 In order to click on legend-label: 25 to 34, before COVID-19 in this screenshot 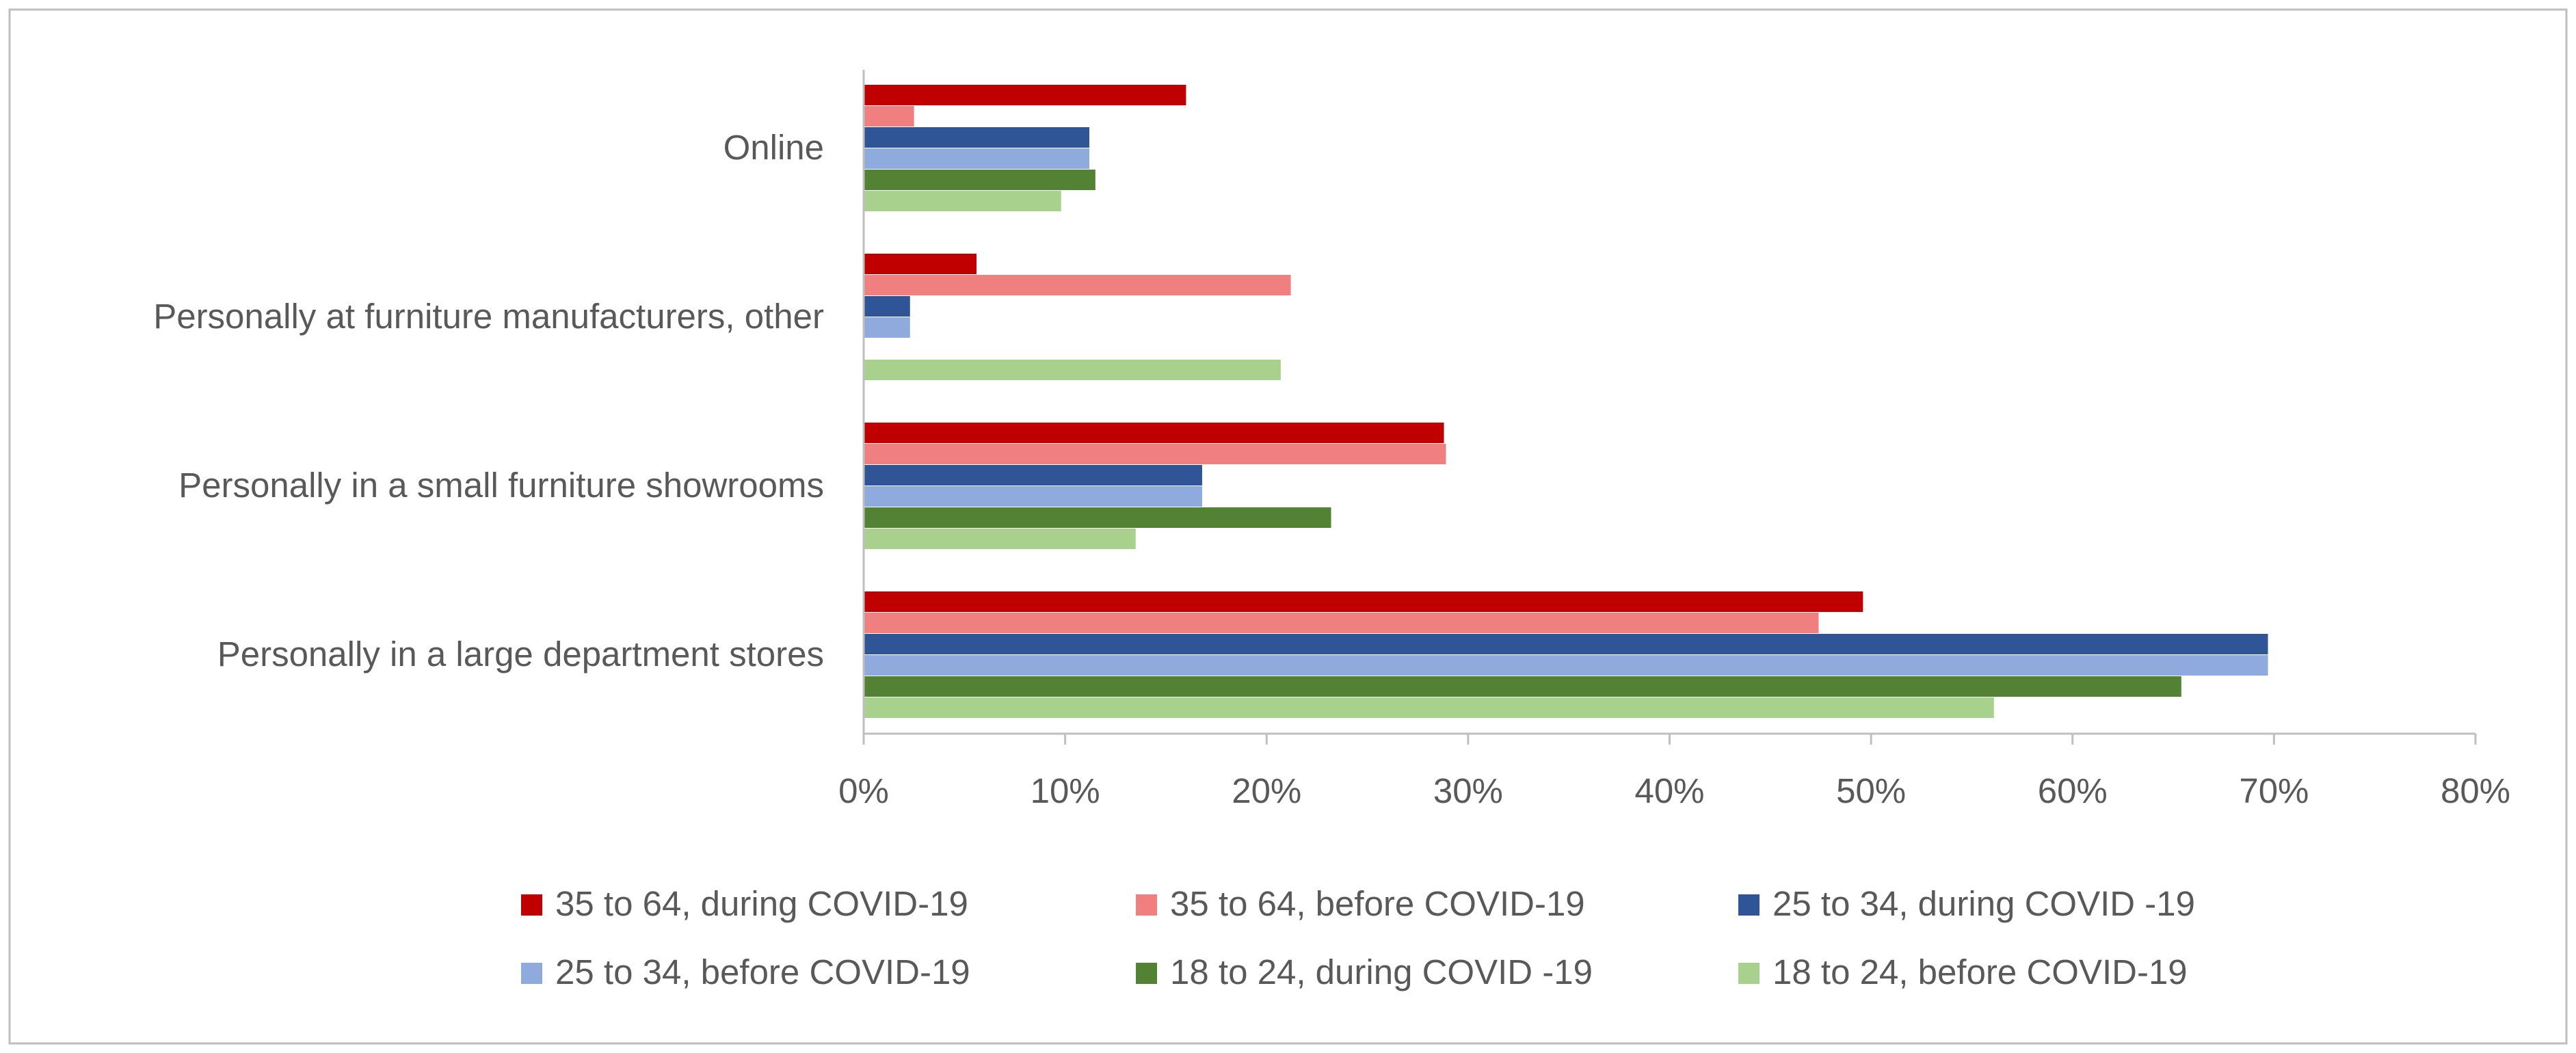, I will do `click(762, 971)`.